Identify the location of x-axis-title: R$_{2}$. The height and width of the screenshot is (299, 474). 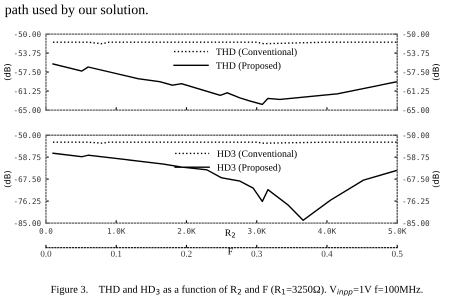
(230, 234).